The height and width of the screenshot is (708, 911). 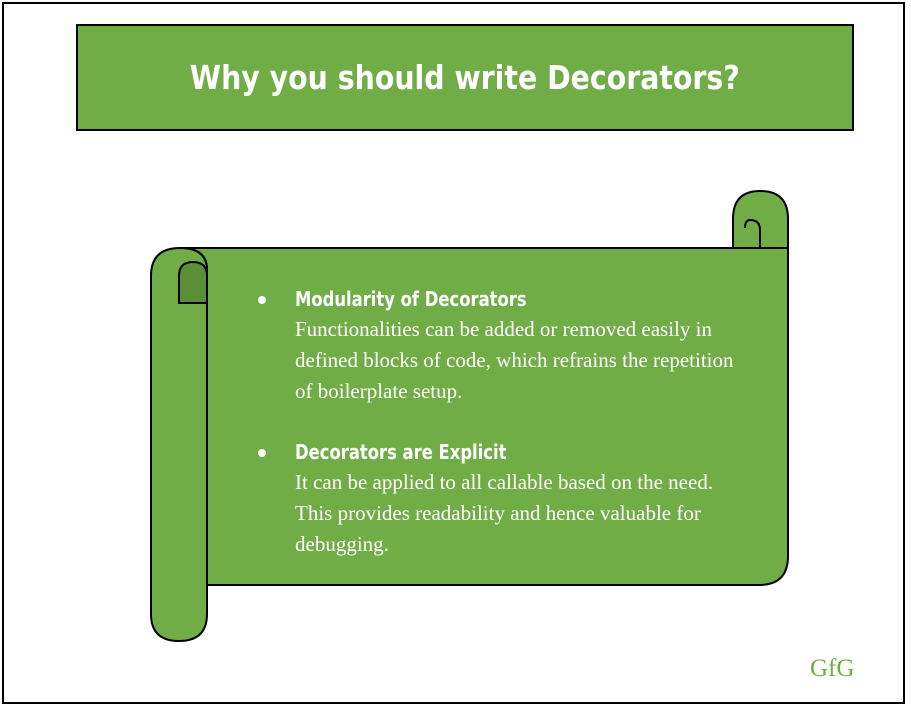 I want to click on gfg-logo: GfG, so click(x=832, y=668).